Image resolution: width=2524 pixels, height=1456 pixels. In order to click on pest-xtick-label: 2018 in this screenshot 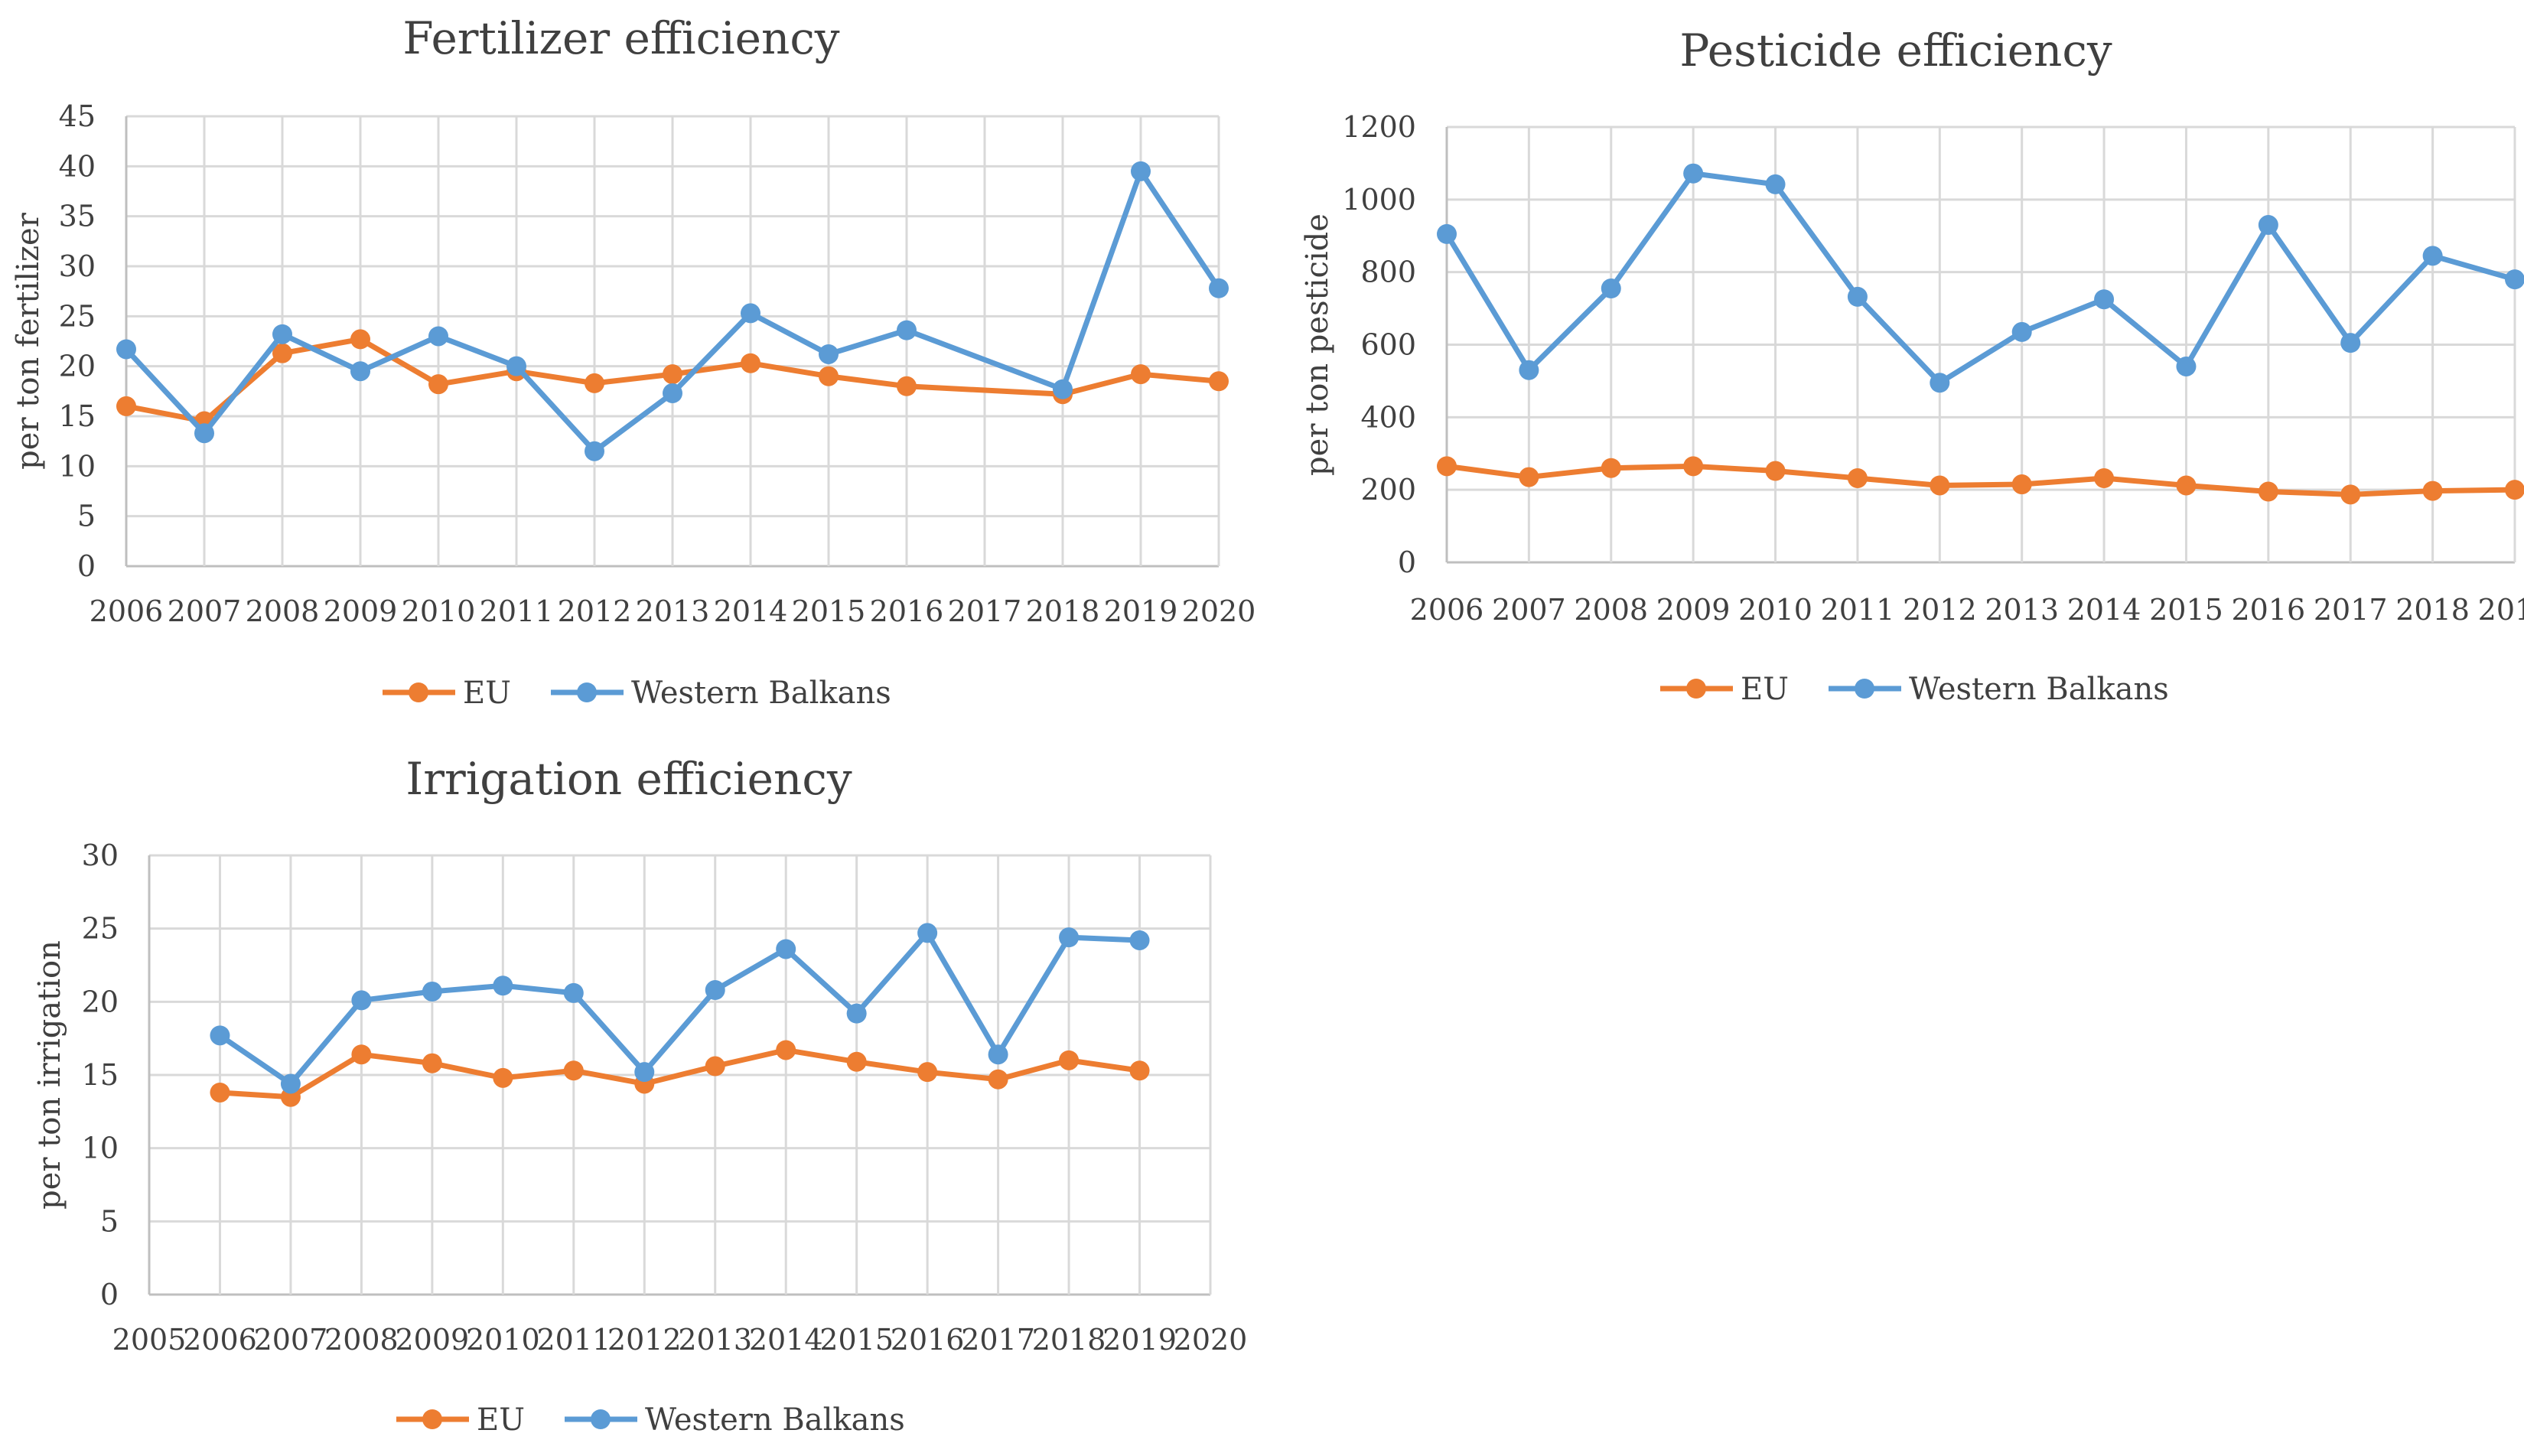, I will do `click(2432, 610)`.